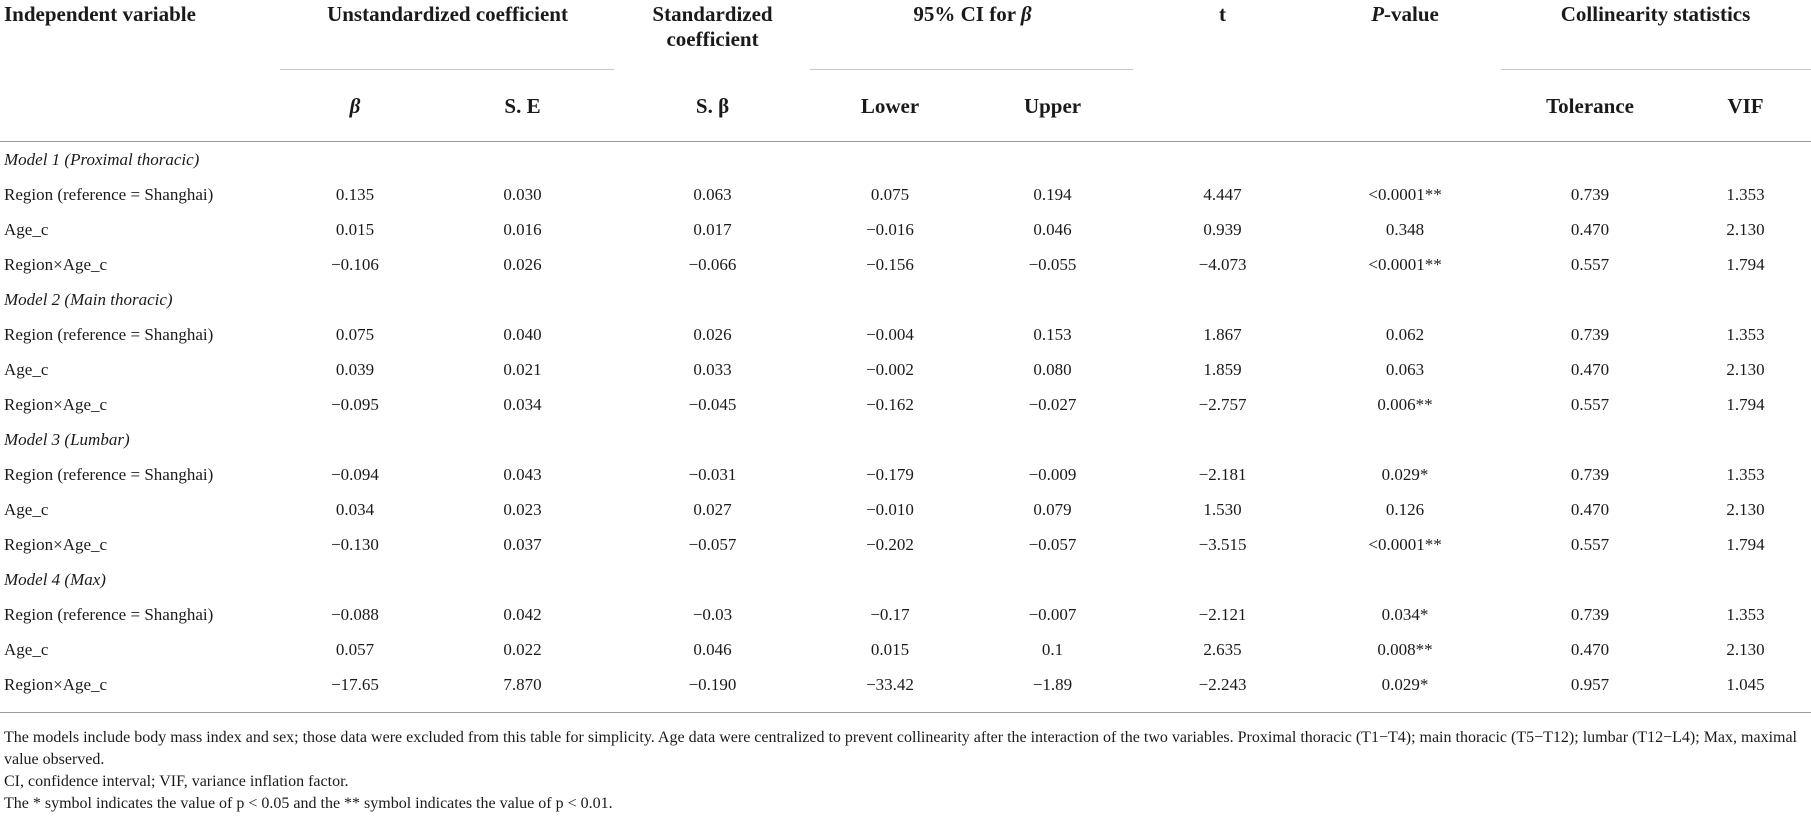 The height and width of the screenshot is (822, 1811). Describe the element at coordinates (1052, 474) in the screenshot. I see `table-cell: −0.009` at that location.